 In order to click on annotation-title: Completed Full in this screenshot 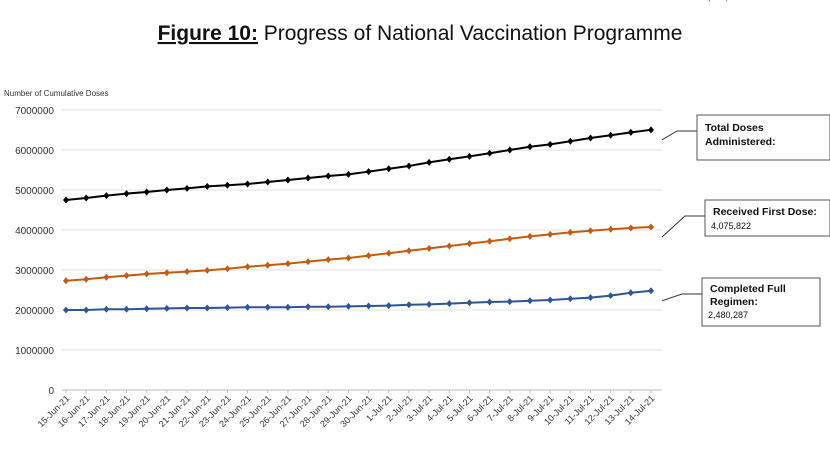, I will do `click(748, 289)`.